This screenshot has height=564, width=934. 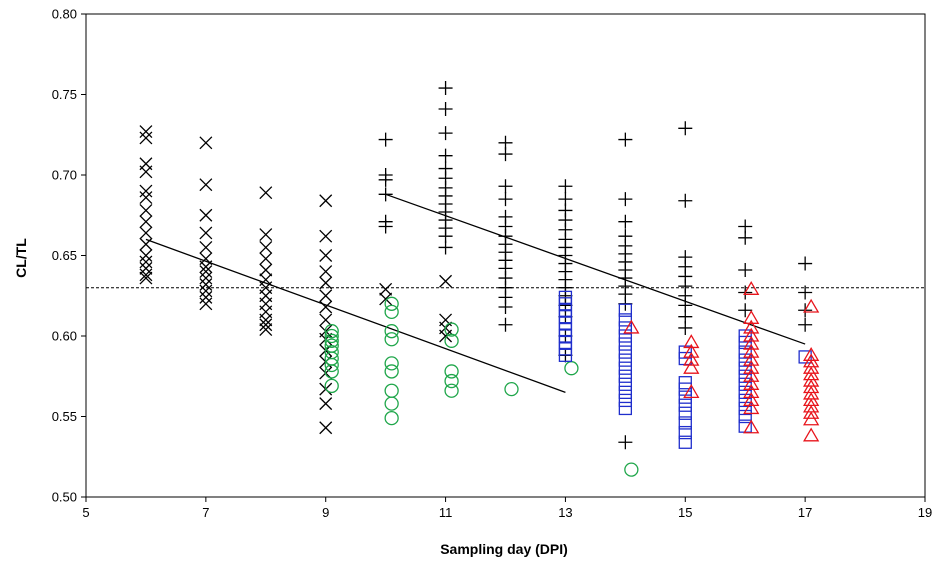 I want to click on y-tick-label: 0.55, so click(x=64, y=416).